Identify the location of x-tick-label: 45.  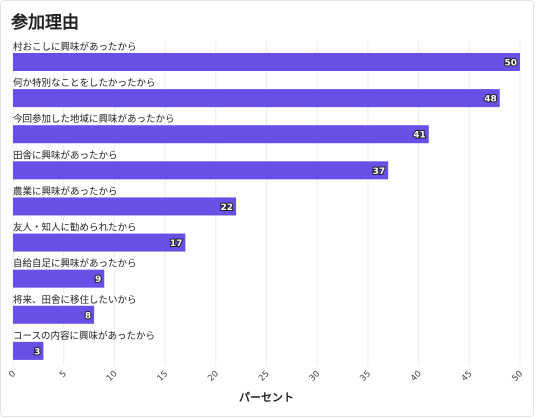
(467, 376).